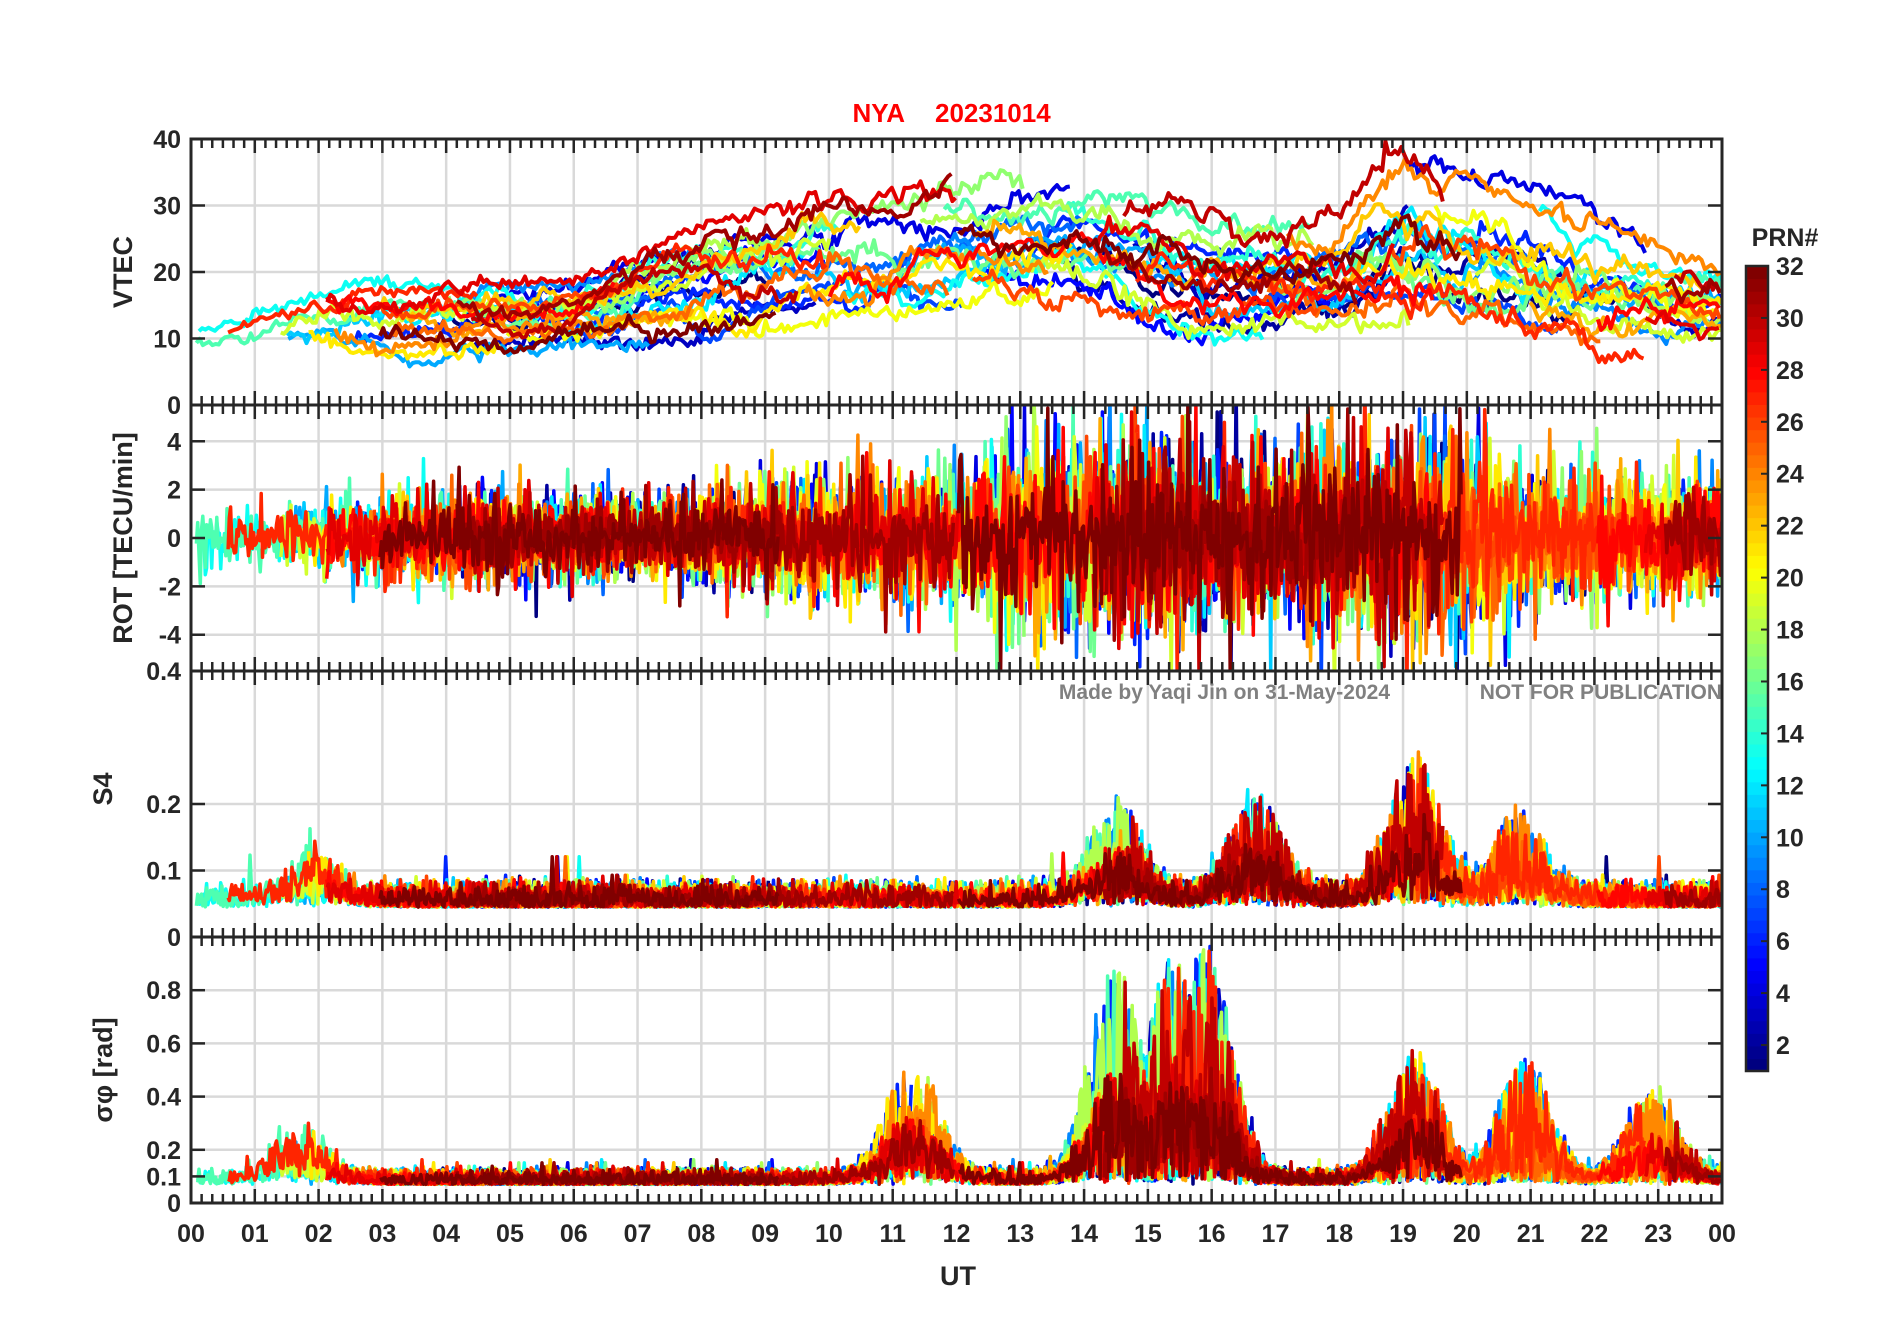 This screenshot has height=1335, width=1902. I want to click on x-tick-label: 04, so click(446, 1234).